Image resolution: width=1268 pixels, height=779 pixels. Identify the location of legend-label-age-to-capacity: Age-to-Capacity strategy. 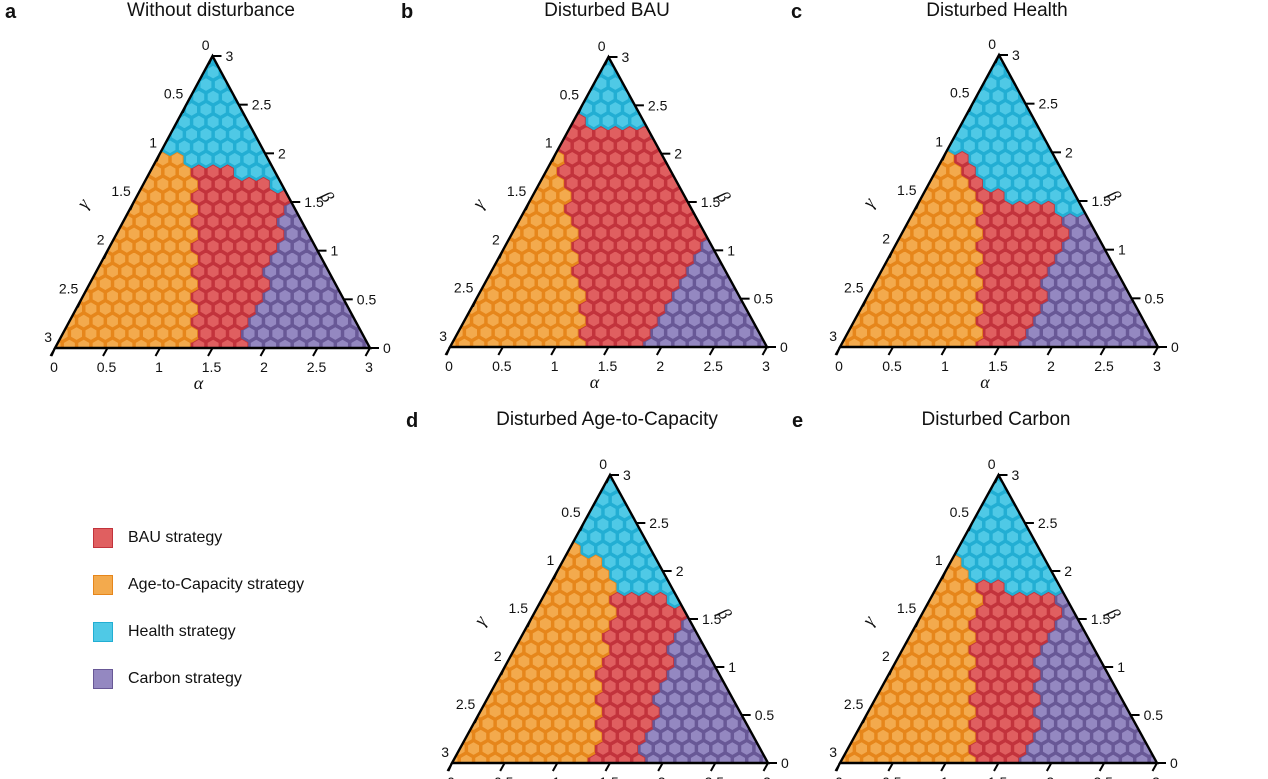
(216, 584).